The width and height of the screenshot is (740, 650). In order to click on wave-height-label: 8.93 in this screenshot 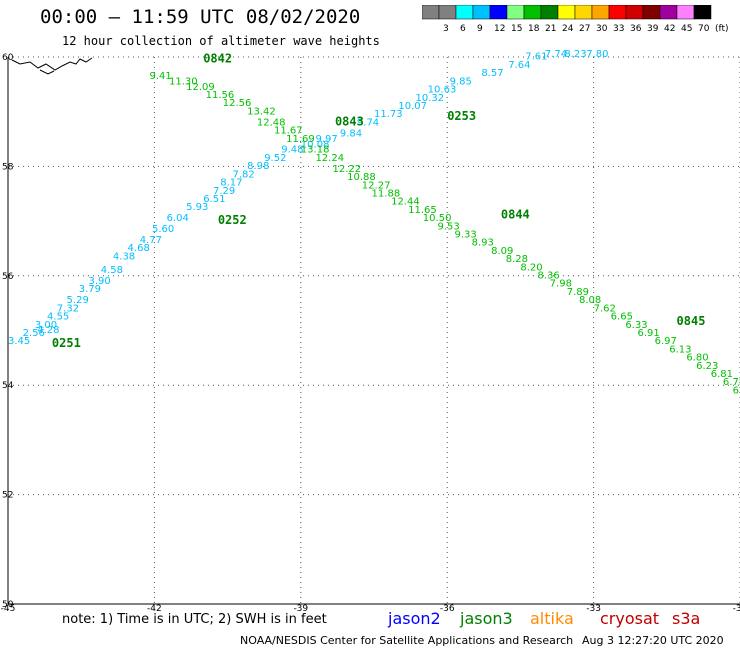, I will do `click(483, 243)`.